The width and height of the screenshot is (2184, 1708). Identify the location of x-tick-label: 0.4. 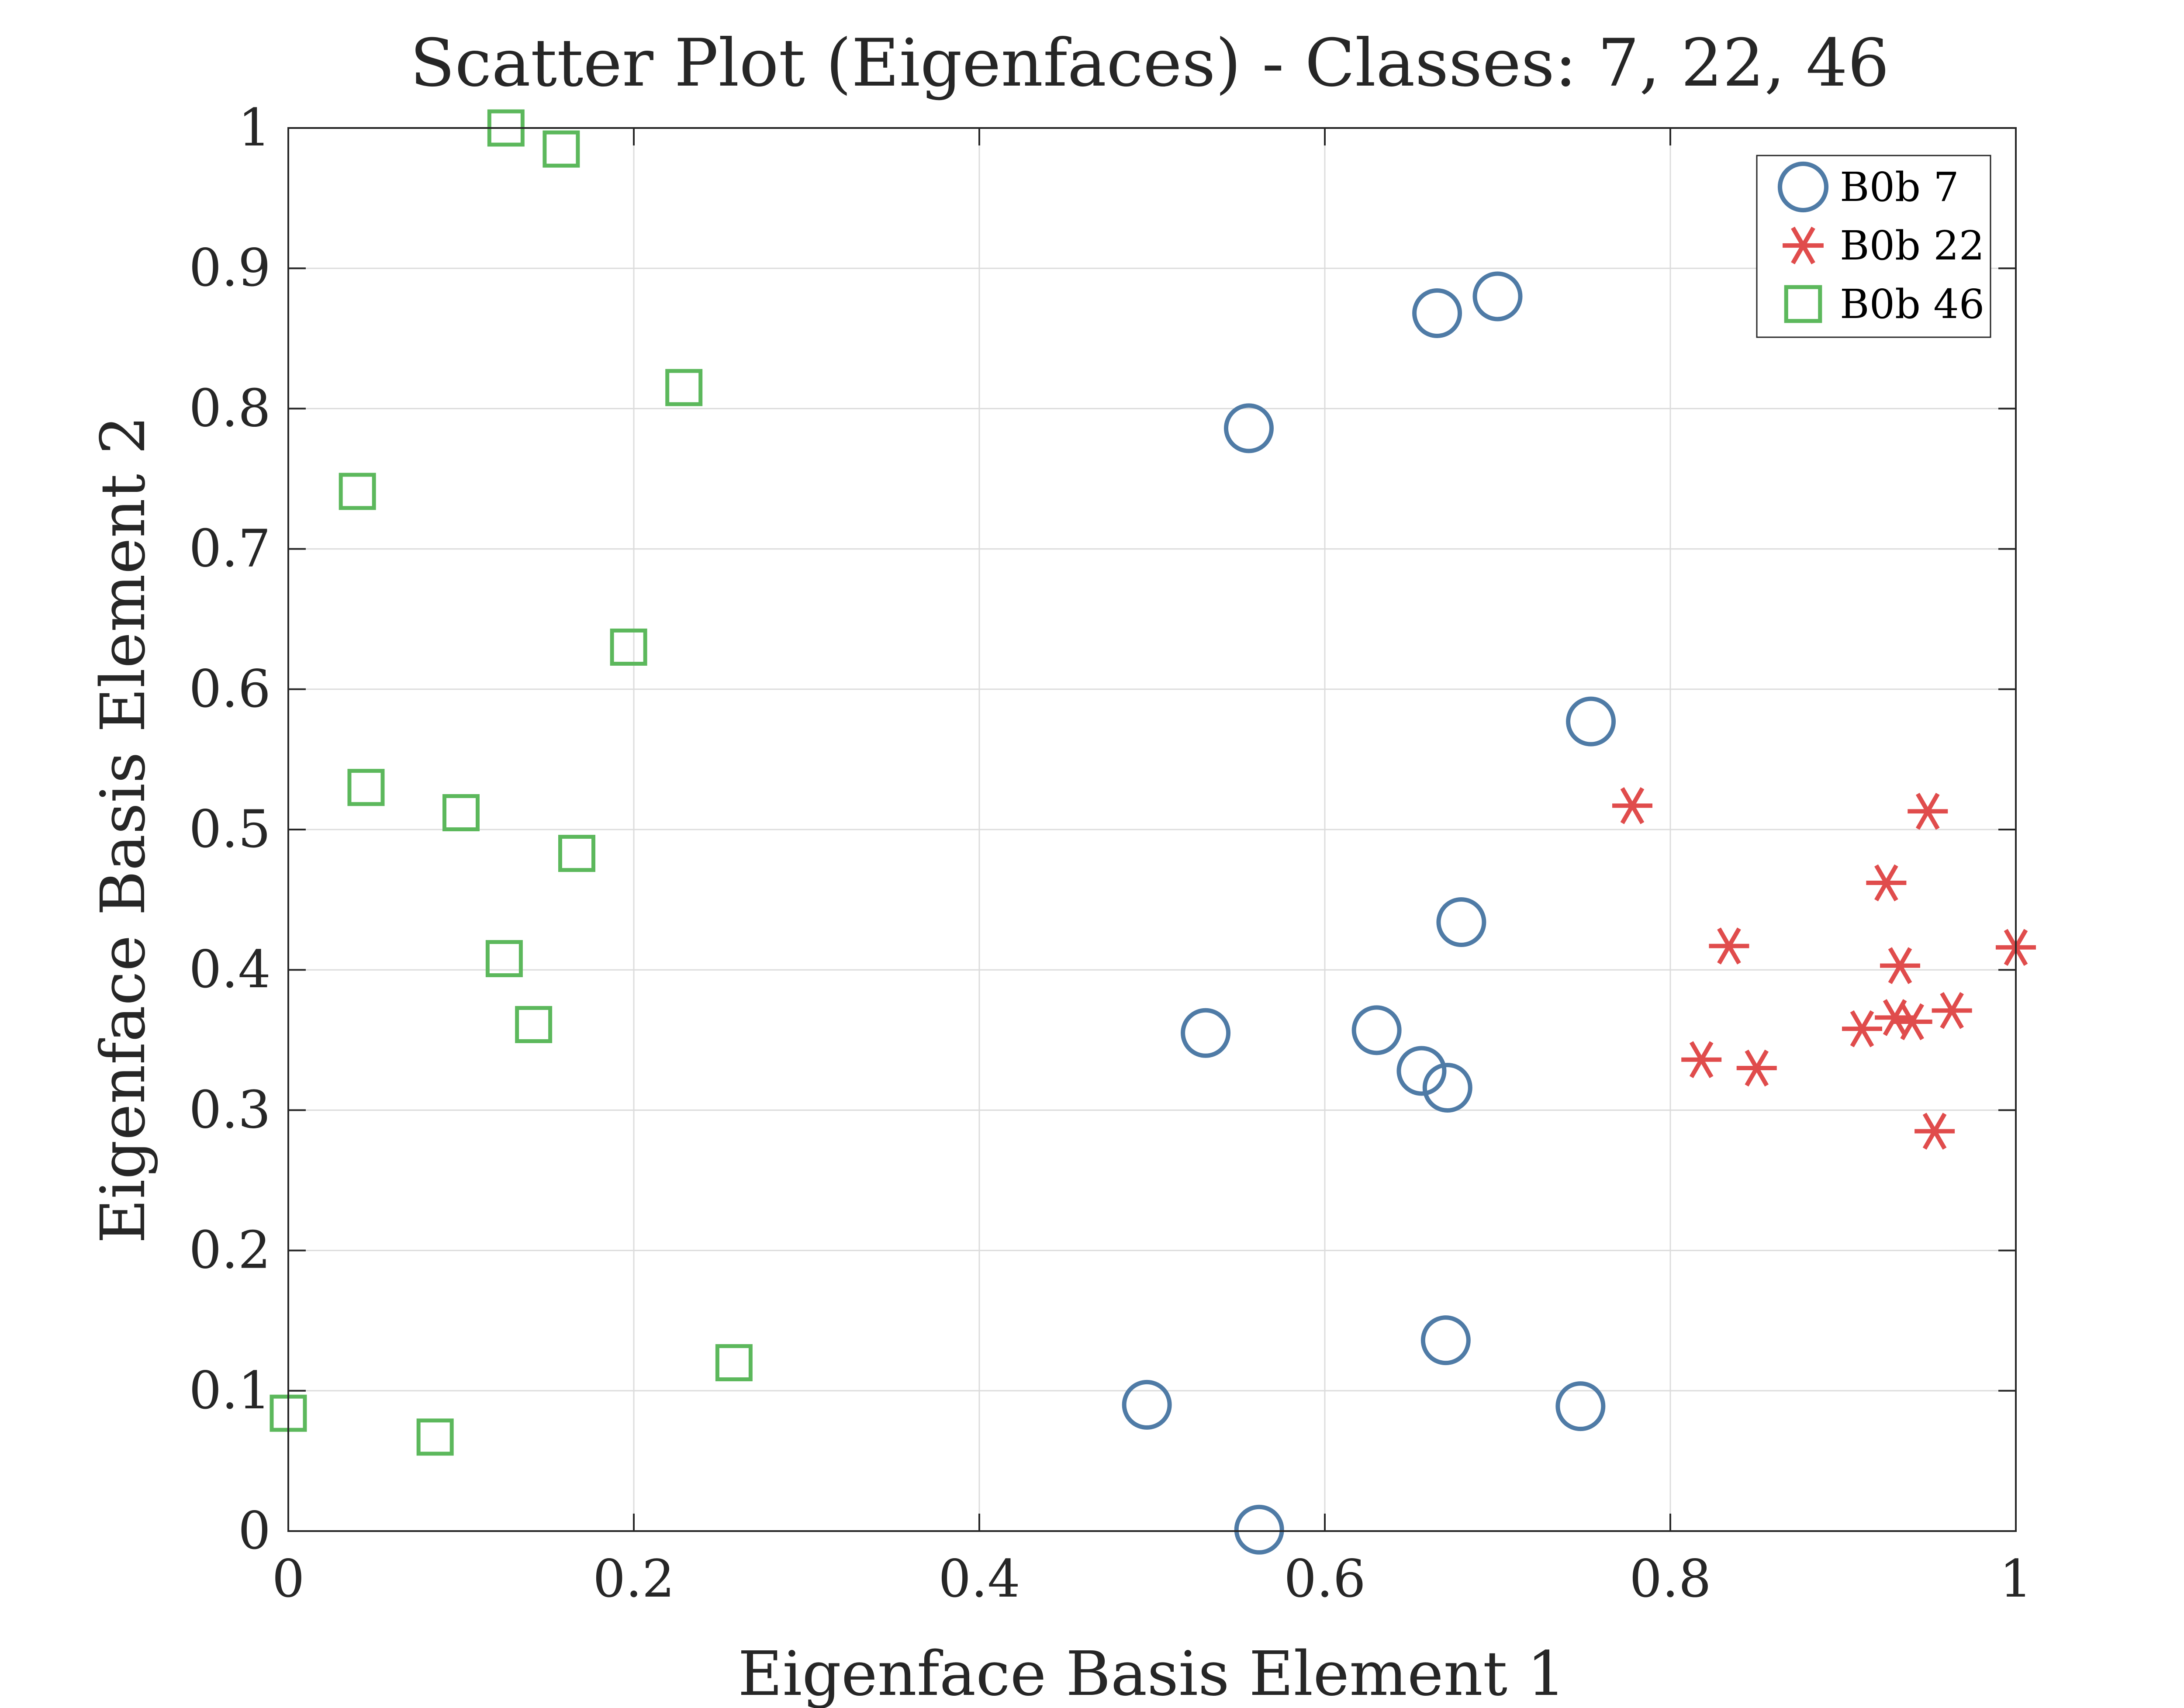
(979, 1579).